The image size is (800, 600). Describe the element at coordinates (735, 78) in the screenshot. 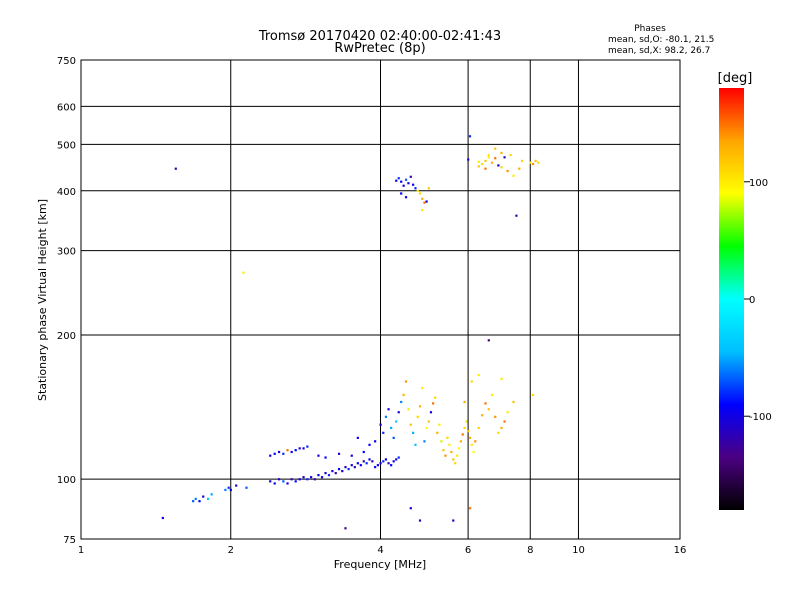

I see `colorbar-label: [deg]` at that location.